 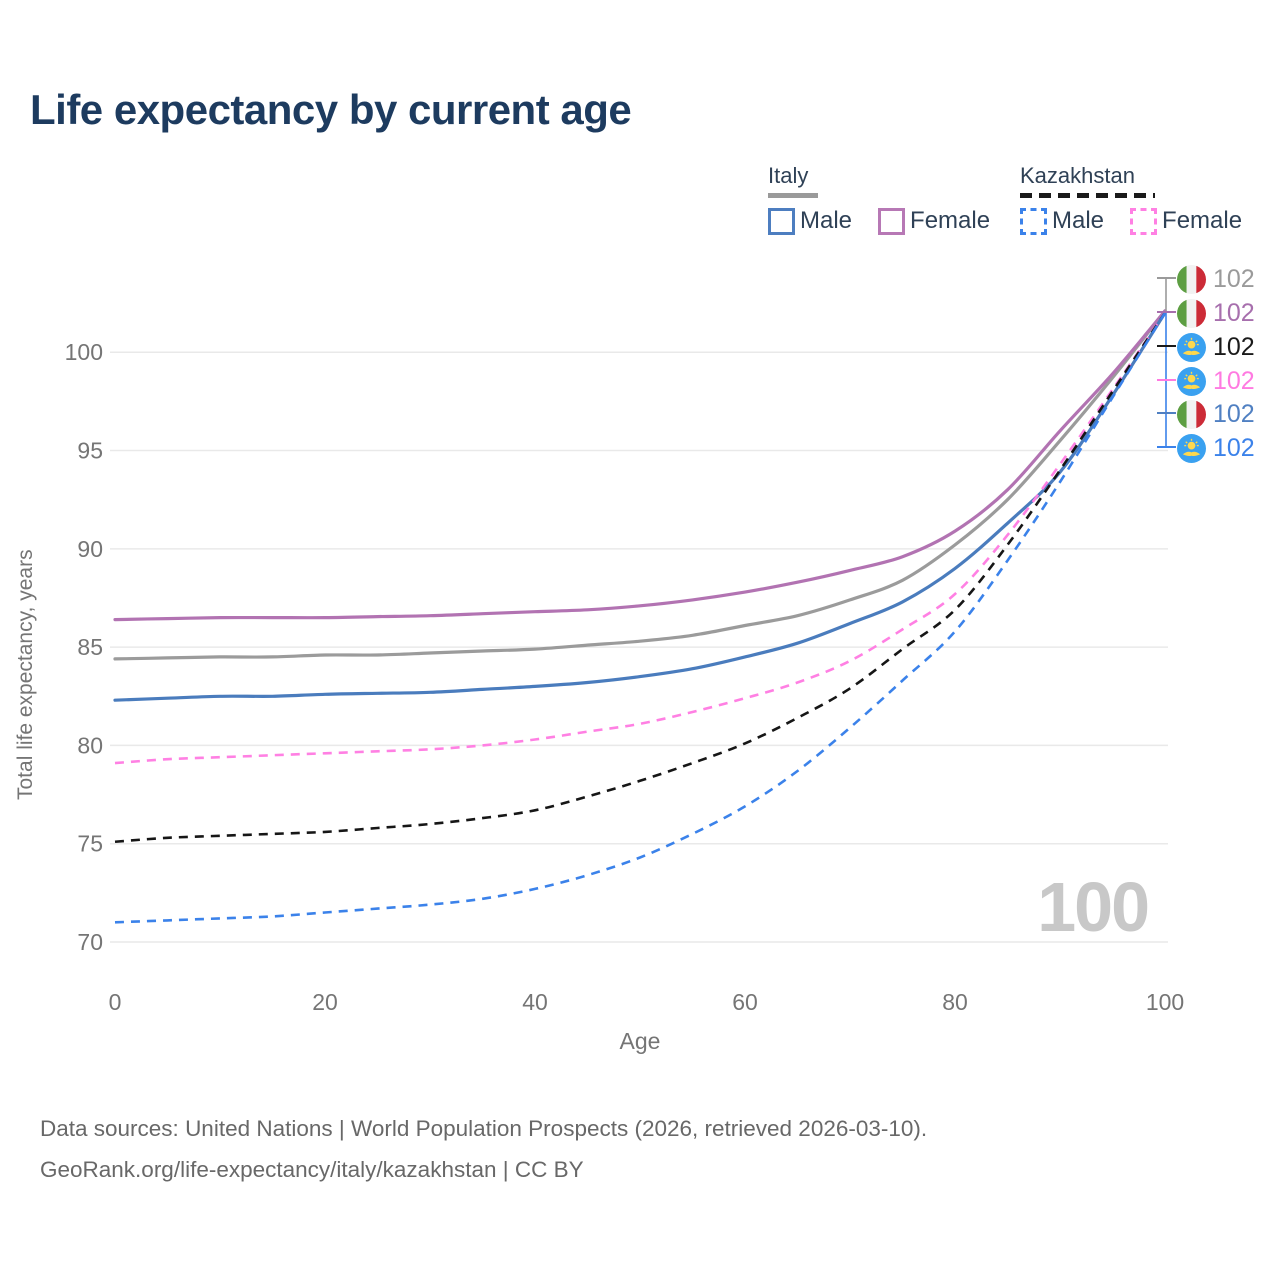 What do you see at coordinates (1077, 175) in the screenshot?
I see `legend-group-title: Kazakhstan` at bounding box center [1077, 175].